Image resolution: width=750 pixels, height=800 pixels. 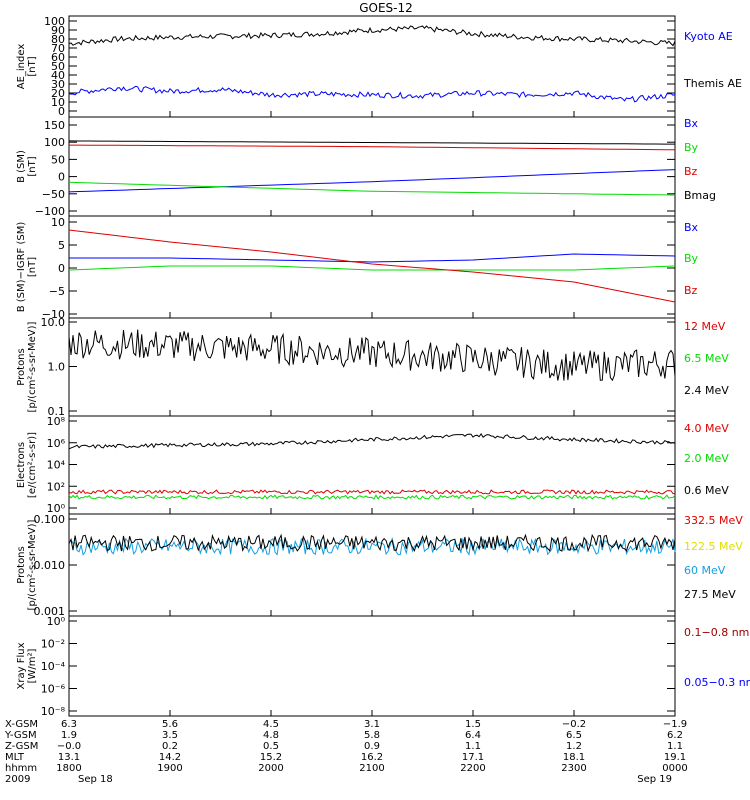 I want to click on ephemeris-value: 15.2, so click(x=271, y=757).